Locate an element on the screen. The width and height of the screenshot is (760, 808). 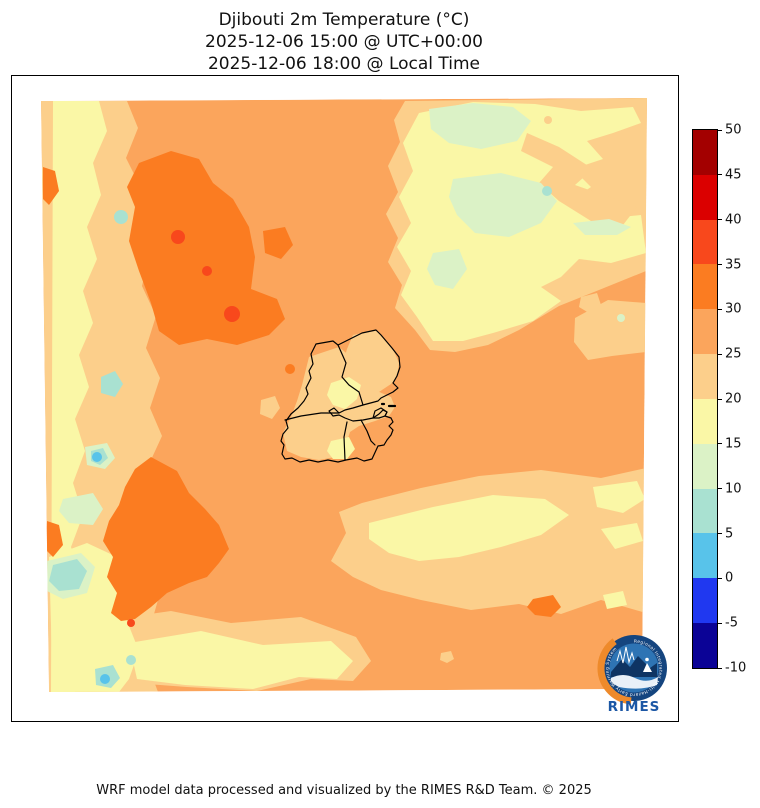
figure-subtitle-utc: 2025-12-06 15:00 @ UTC+00:00 is located at coordinates (344, 42).